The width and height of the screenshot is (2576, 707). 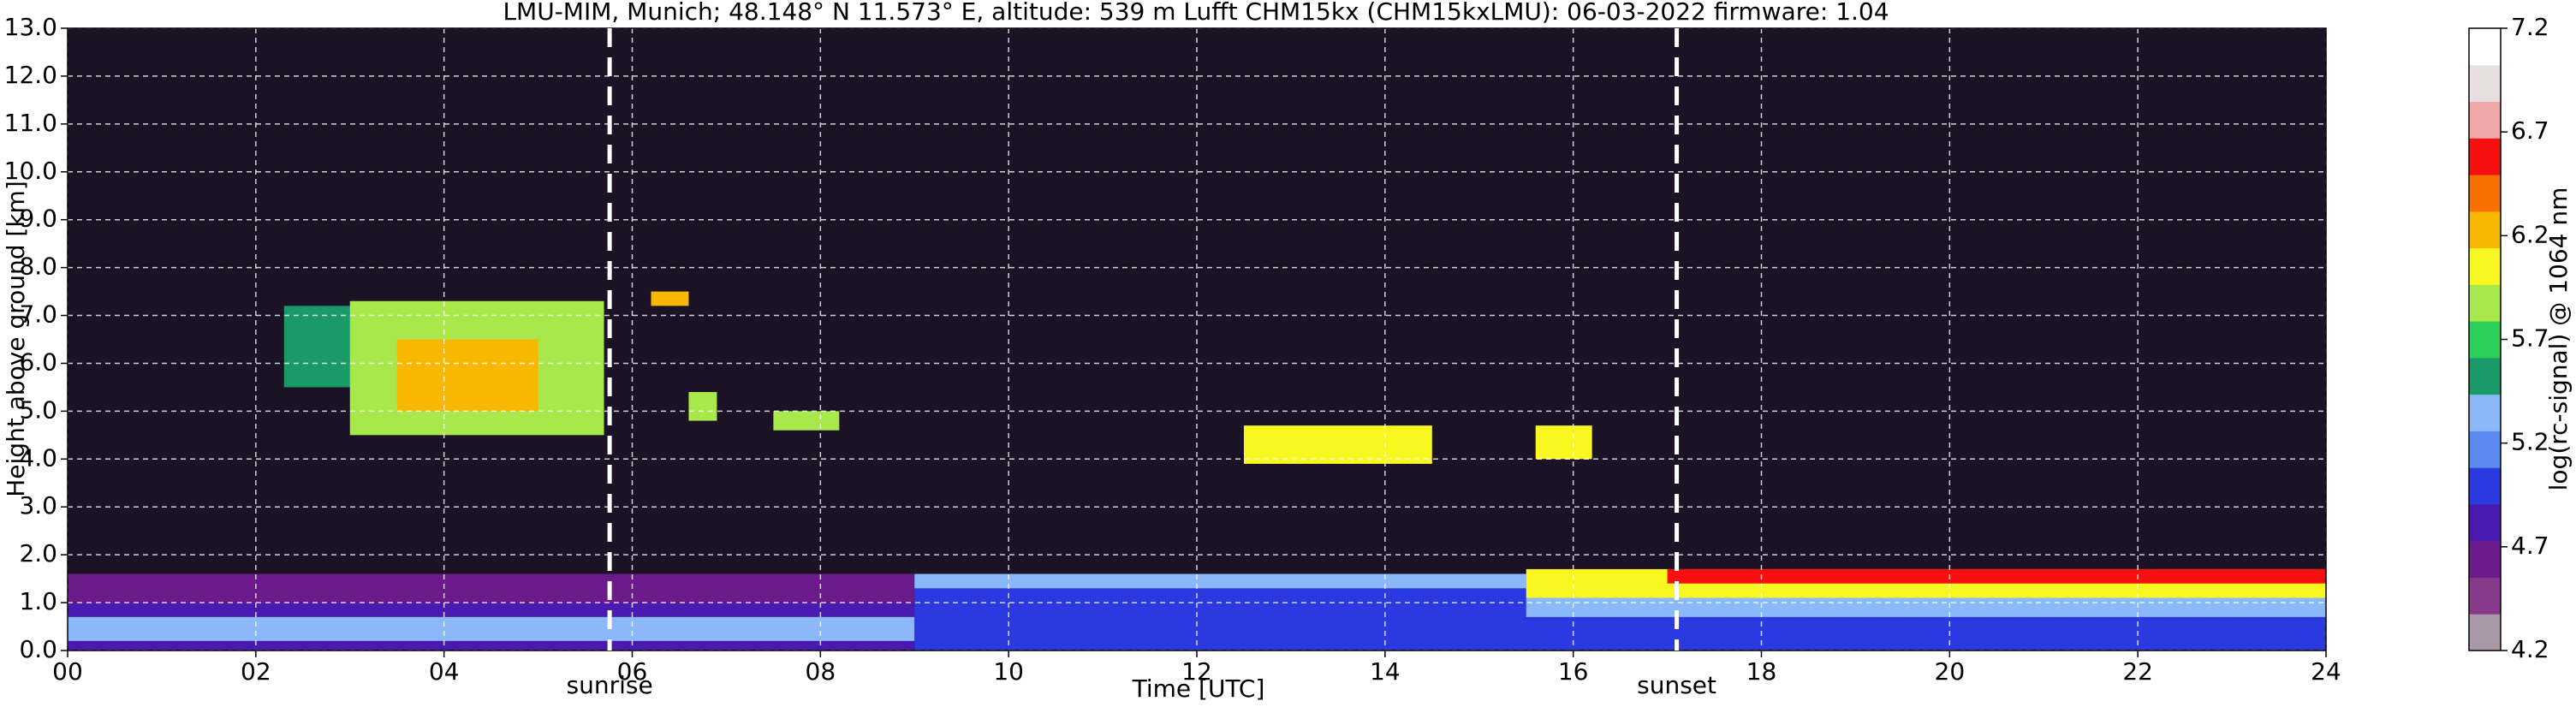 I want to click on annotation-label: sunset, so click(x=1677, y=685).